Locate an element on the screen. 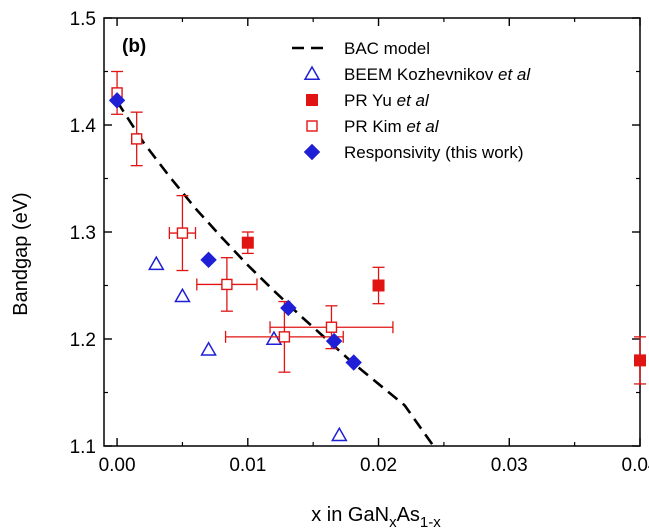 The width and height of the screenshot is (649, 532). x-axis-title-sub1: x is located at coordinates (393, 522).